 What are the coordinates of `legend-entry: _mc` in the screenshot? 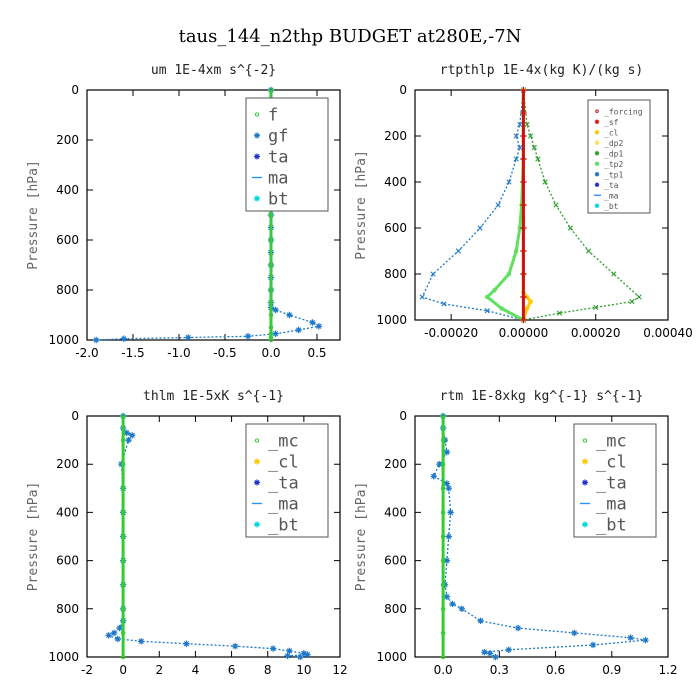 It's located at (283, 442).